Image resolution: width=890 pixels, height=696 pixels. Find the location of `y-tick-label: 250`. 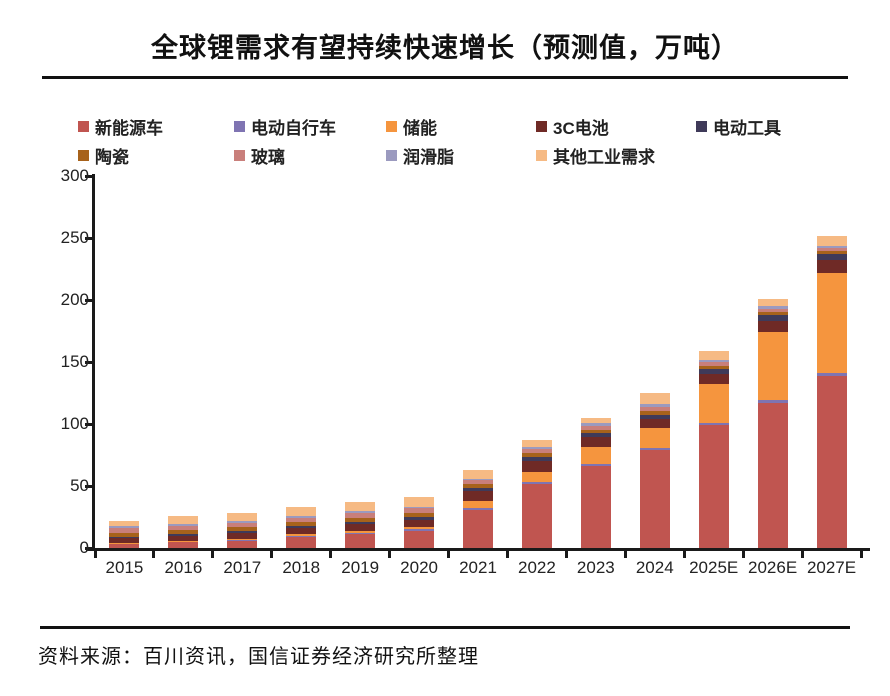

y-tick-label: 250 is located at coordinates (74, 237).